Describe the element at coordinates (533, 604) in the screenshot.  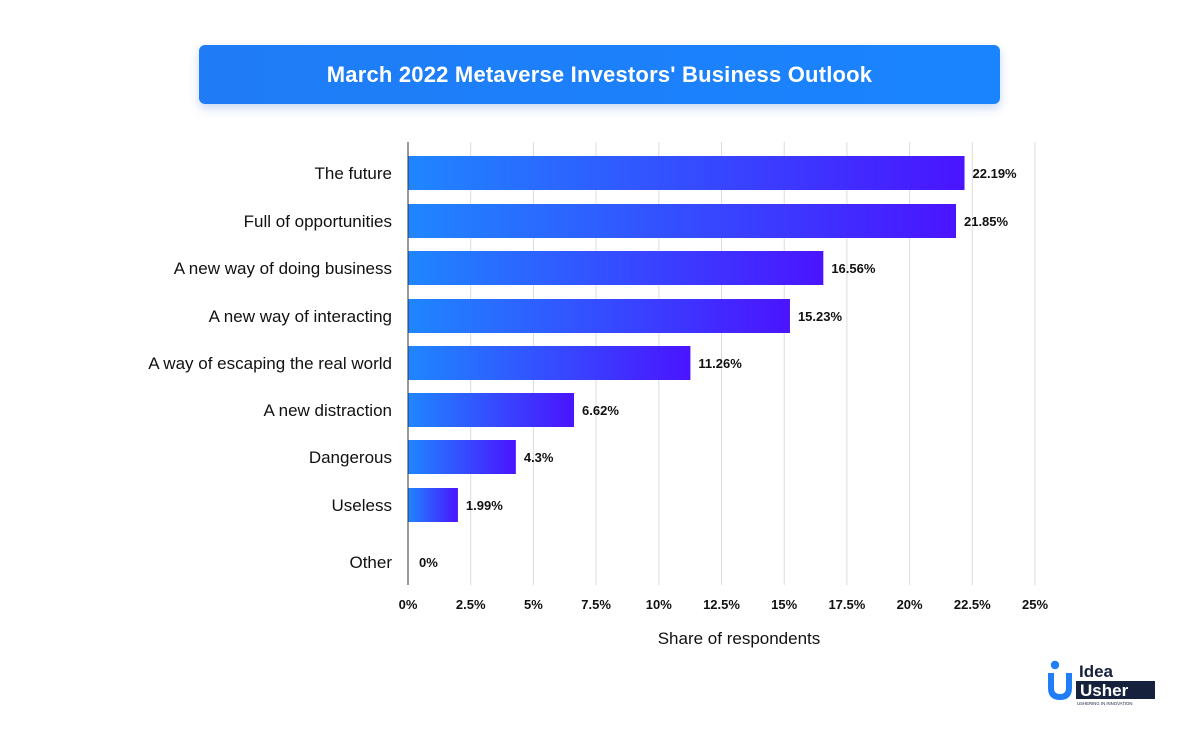
I see `x-tick-label: 5%` at that location.